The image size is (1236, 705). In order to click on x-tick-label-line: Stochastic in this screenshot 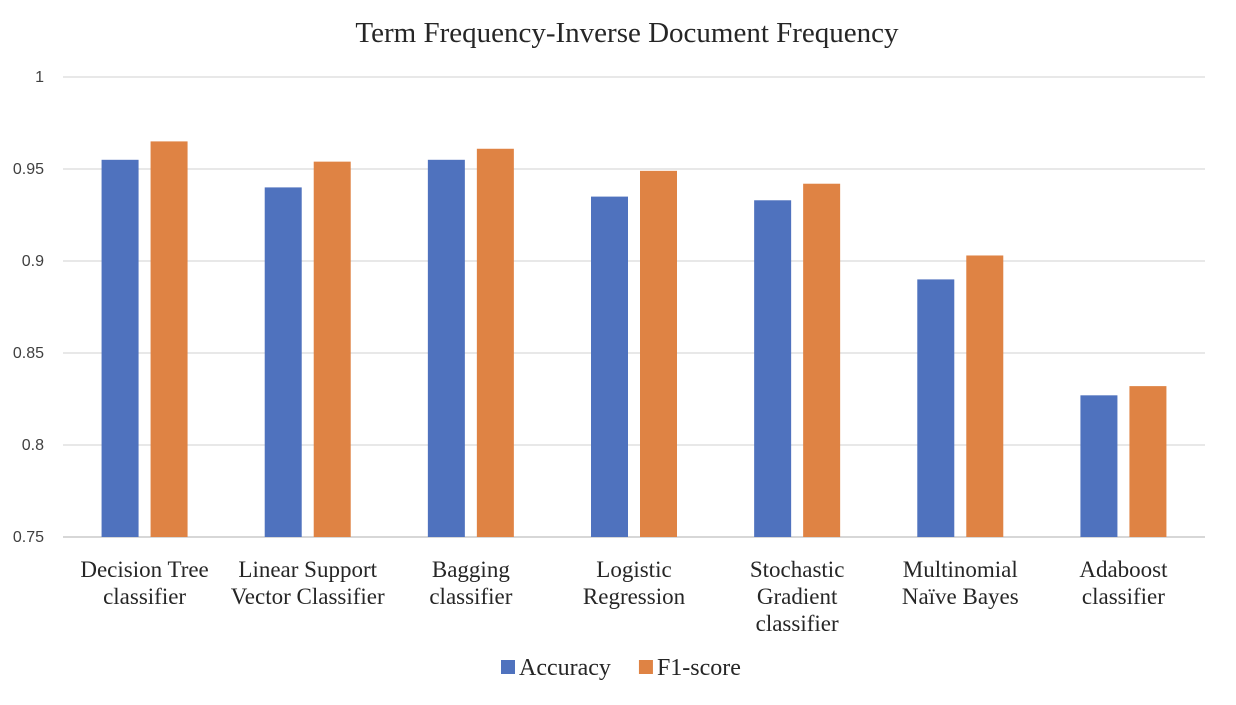, I will do `click(797, 569)`.